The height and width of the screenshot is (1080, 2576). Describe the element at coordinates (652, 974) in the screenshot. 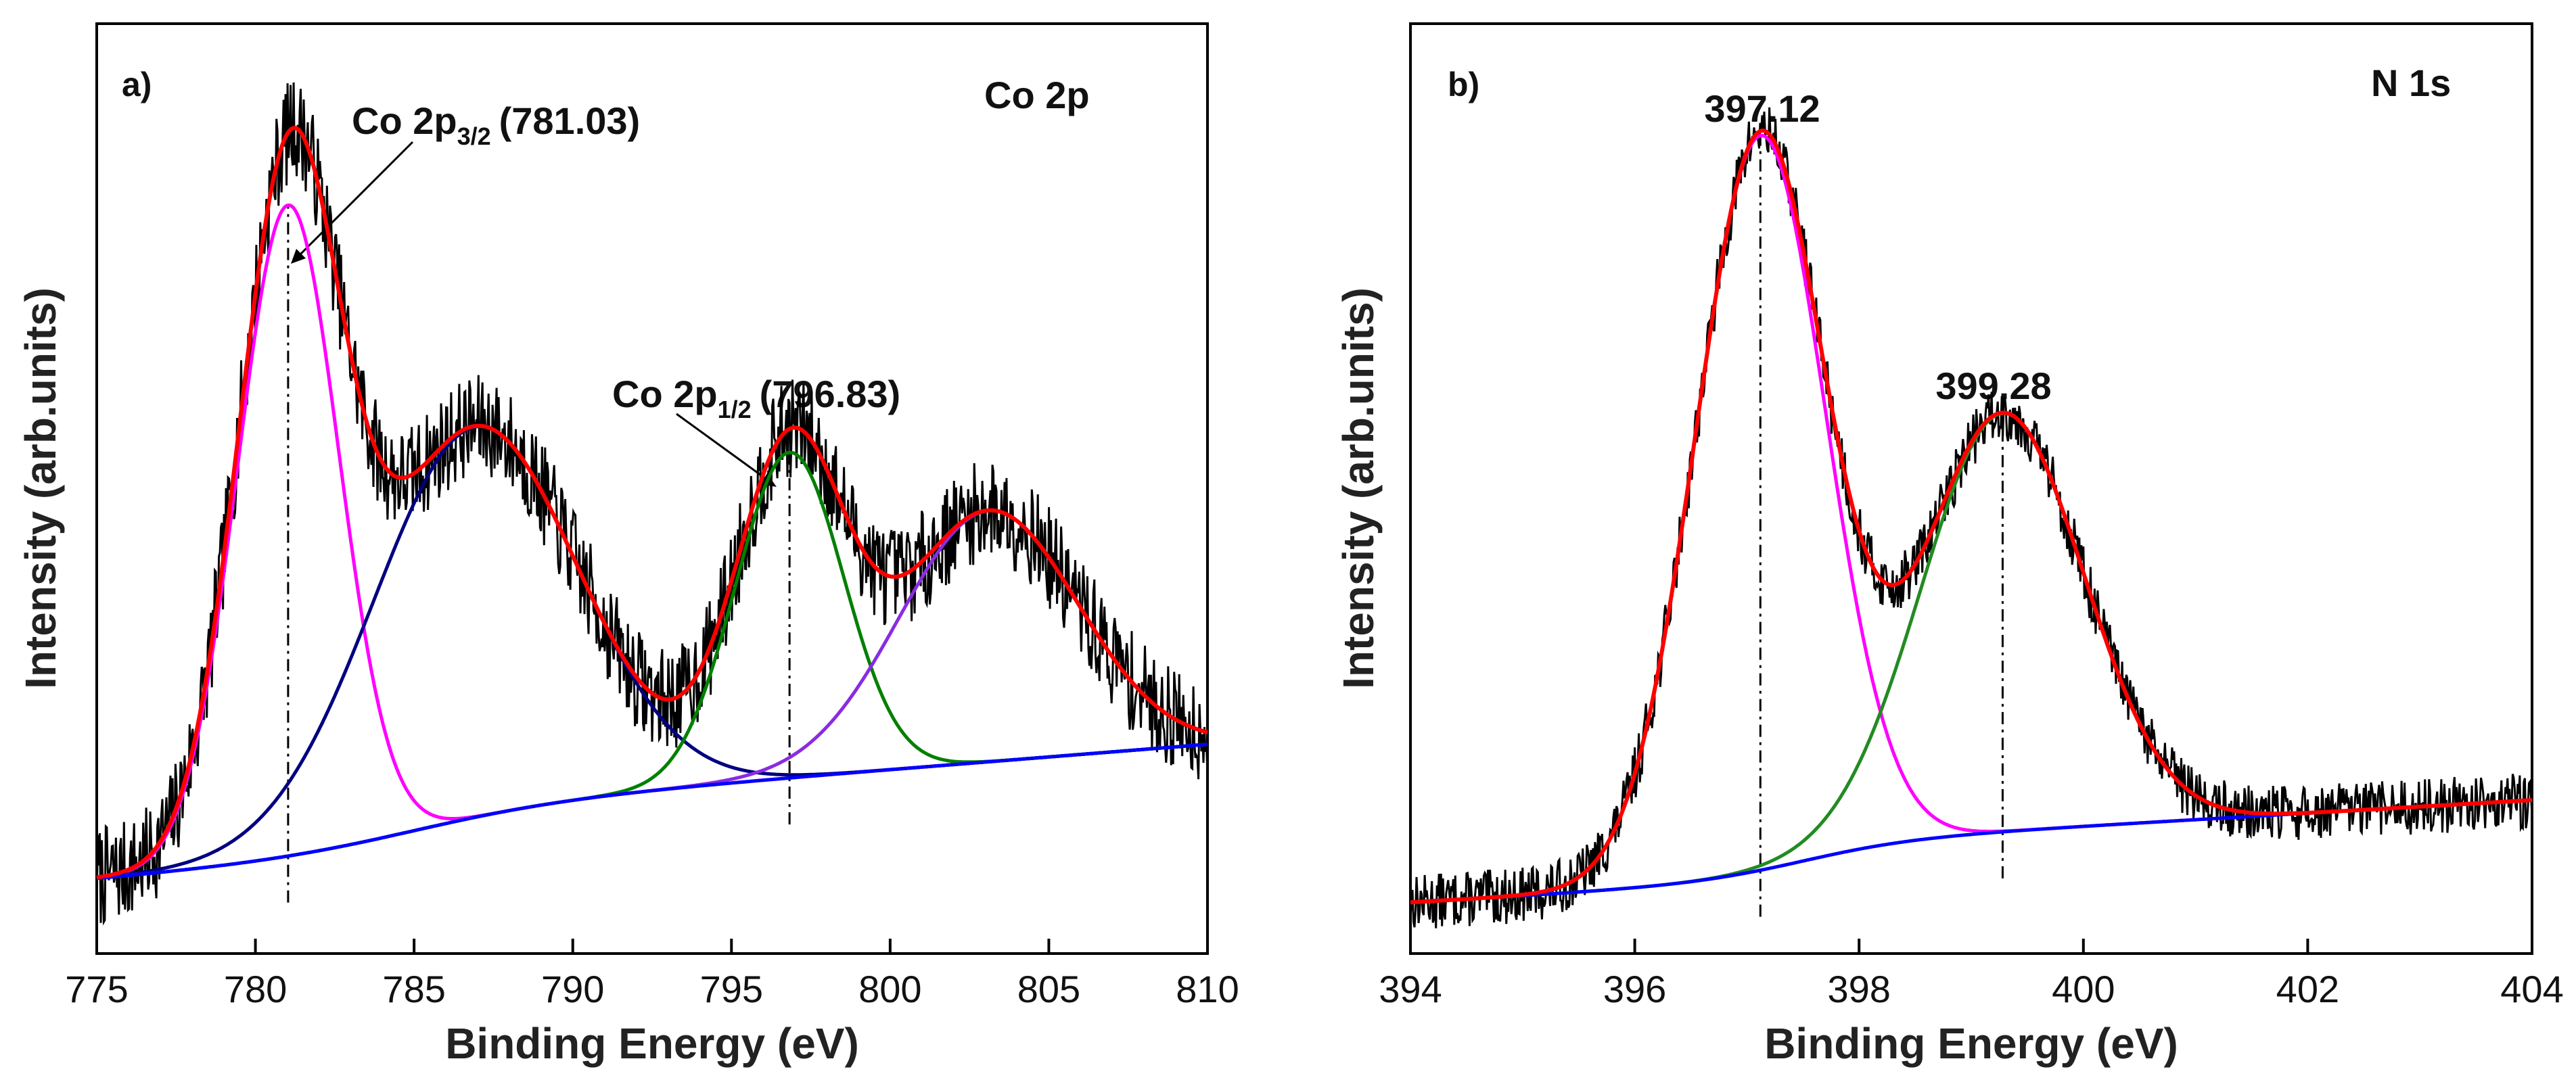

I see `panel-a-x-ticks: 775 780 785 790 795 800 805 810` at that location.